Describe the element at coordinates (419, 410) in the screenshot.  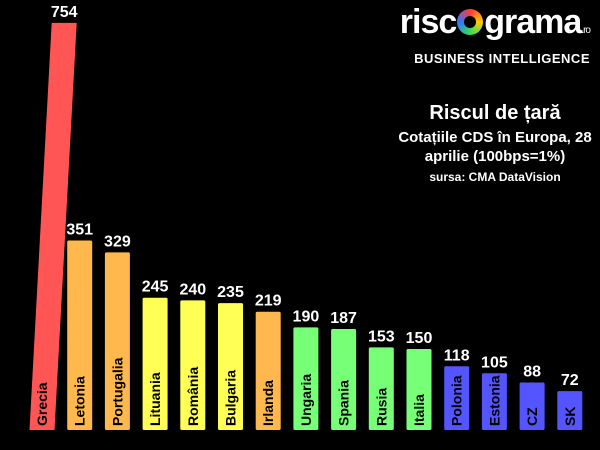
I see `category-label: Italia` at that location.